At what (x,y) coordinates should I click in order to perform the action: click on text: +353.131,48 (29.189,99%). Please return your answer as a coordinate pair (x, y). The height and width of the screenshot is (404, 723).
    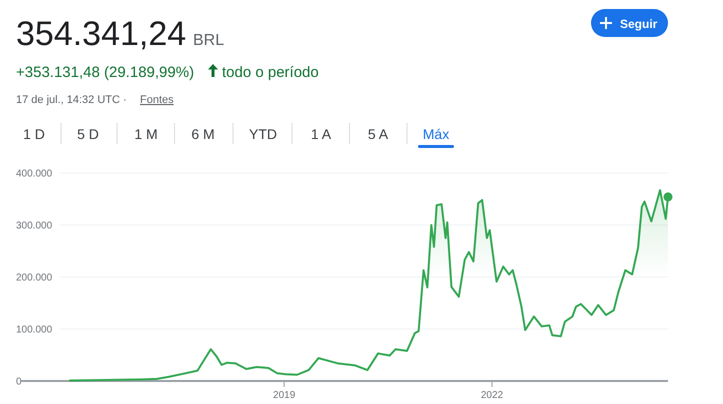
    Looking at the image, I should click on (105, 72).